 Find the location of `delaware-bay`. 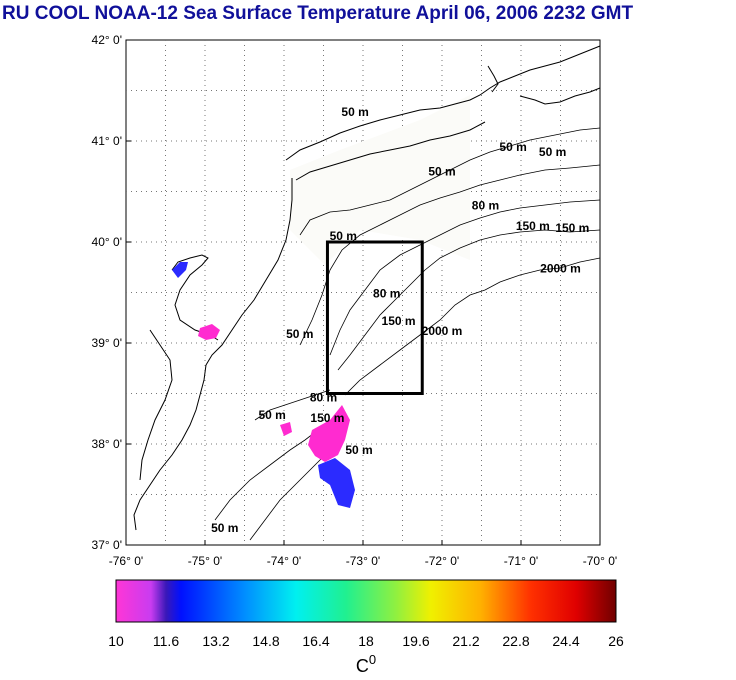

delaware-bay is located at coordinates (195, 297).